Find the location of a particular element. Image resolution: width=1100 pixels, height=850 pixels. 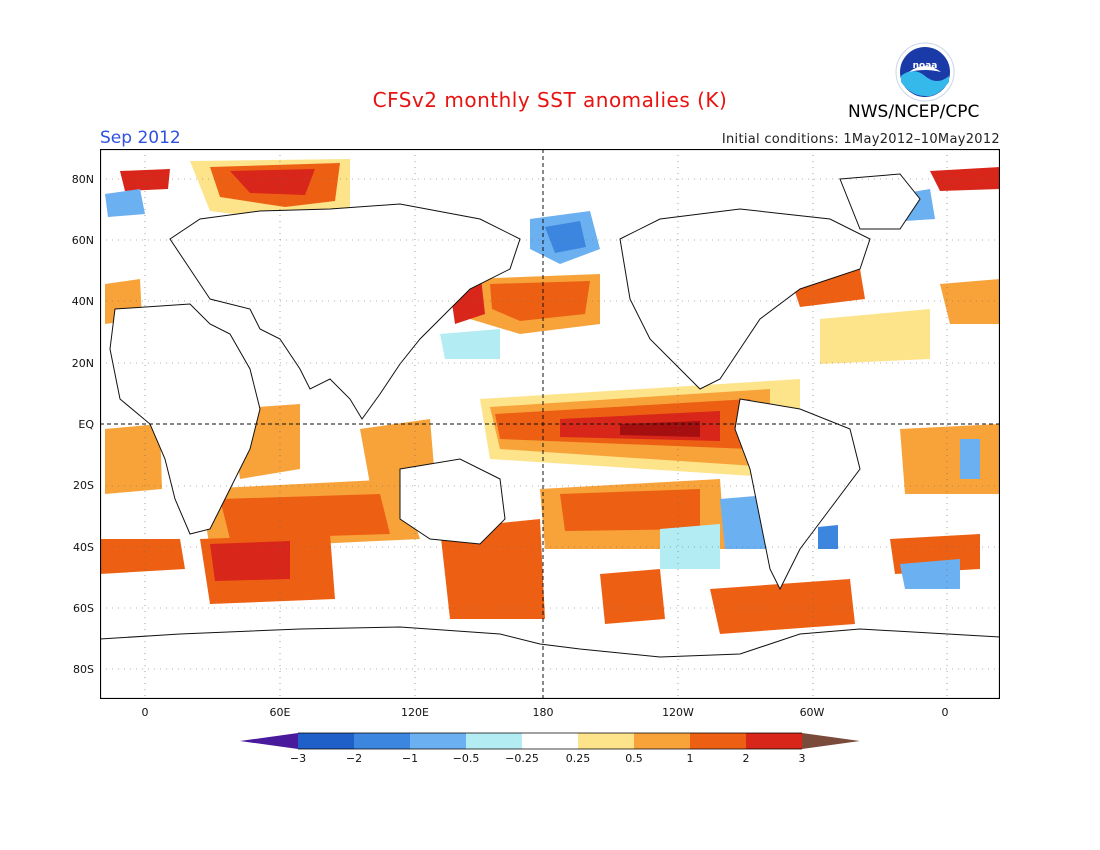

anomaly-so-band-1-core is located at coordinates (305, 516).